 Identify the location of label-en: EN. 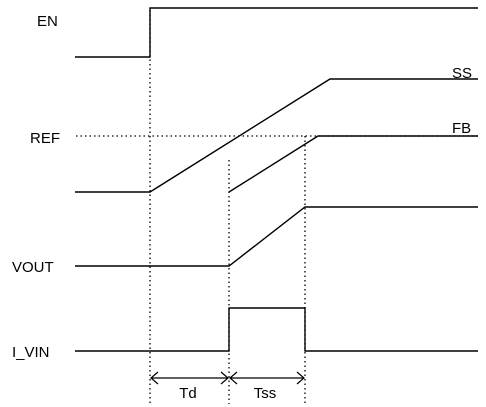
(47, 21).